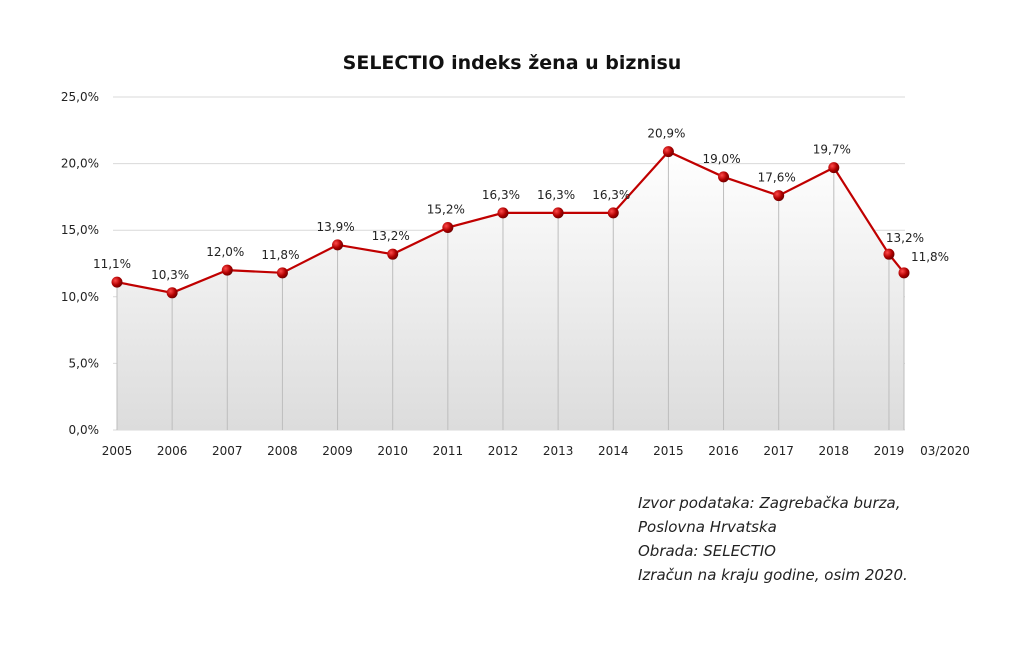 This screenshot has width=1024, height=655. Describe the element at coordinates (172, 451) in the screenshot. I see `x-tick-label: 2006` at that location.